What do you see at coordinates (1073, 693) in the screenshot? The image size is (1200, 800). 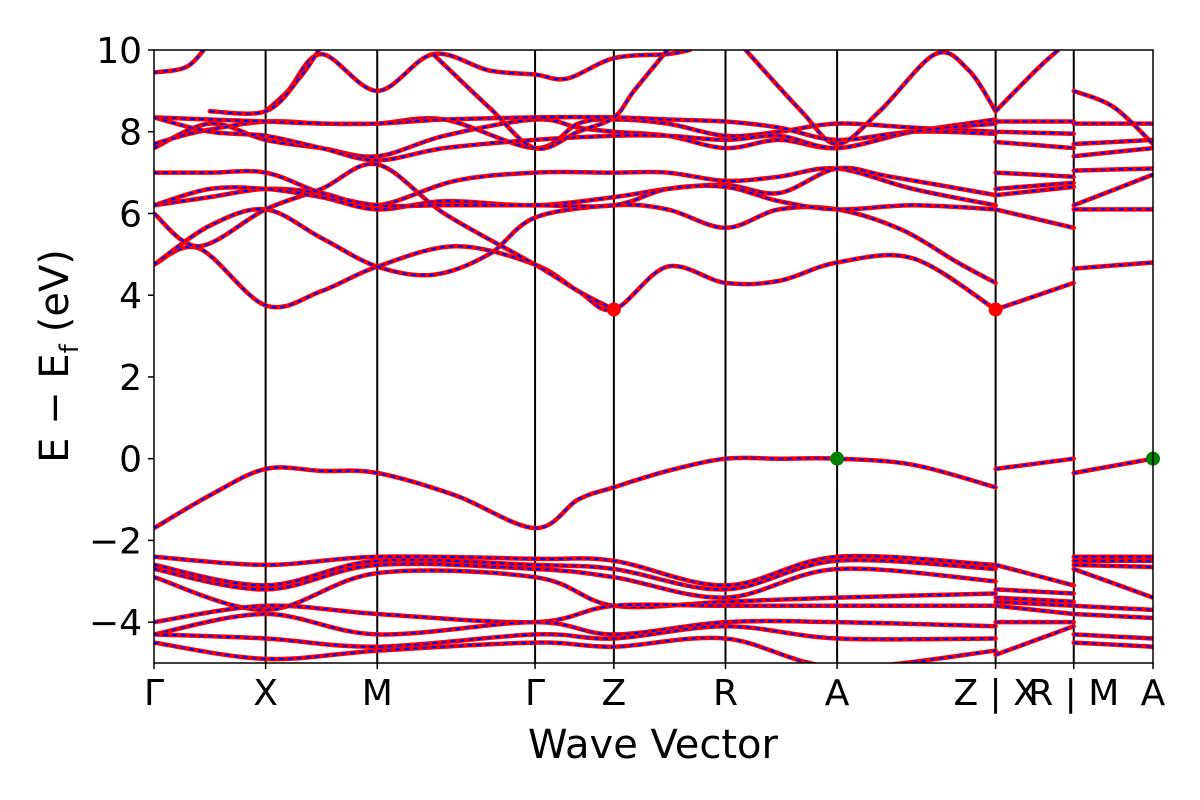 I see `x-tick-label: R | M` at bounding box center [1073, 693].